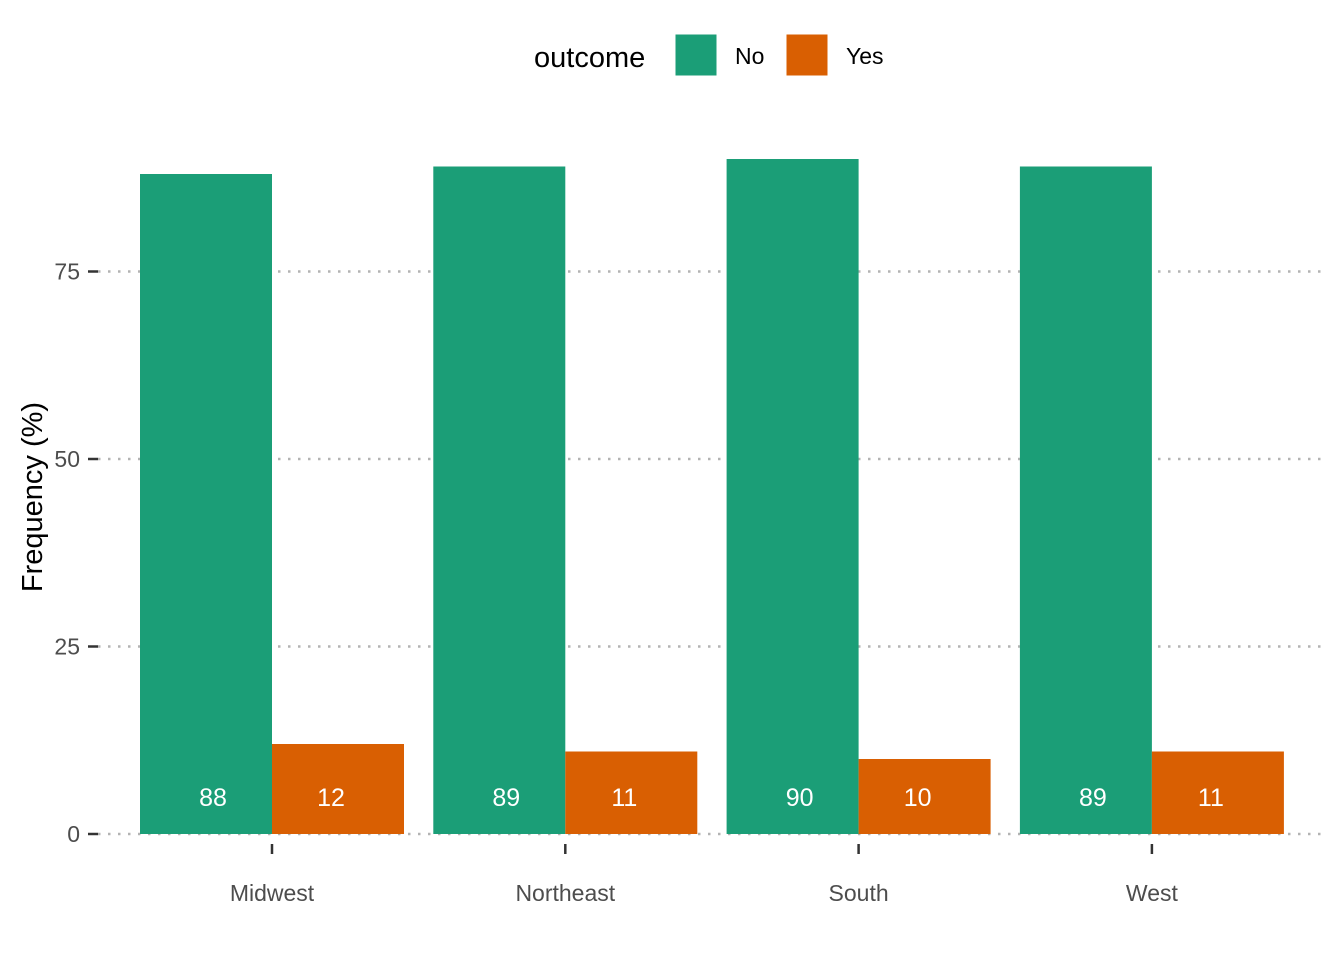 This screenshot has width=1344, height=965. Describe the element at coordinates (589, 58) in the screenshot. I see `legend-title: outcome` at that location.